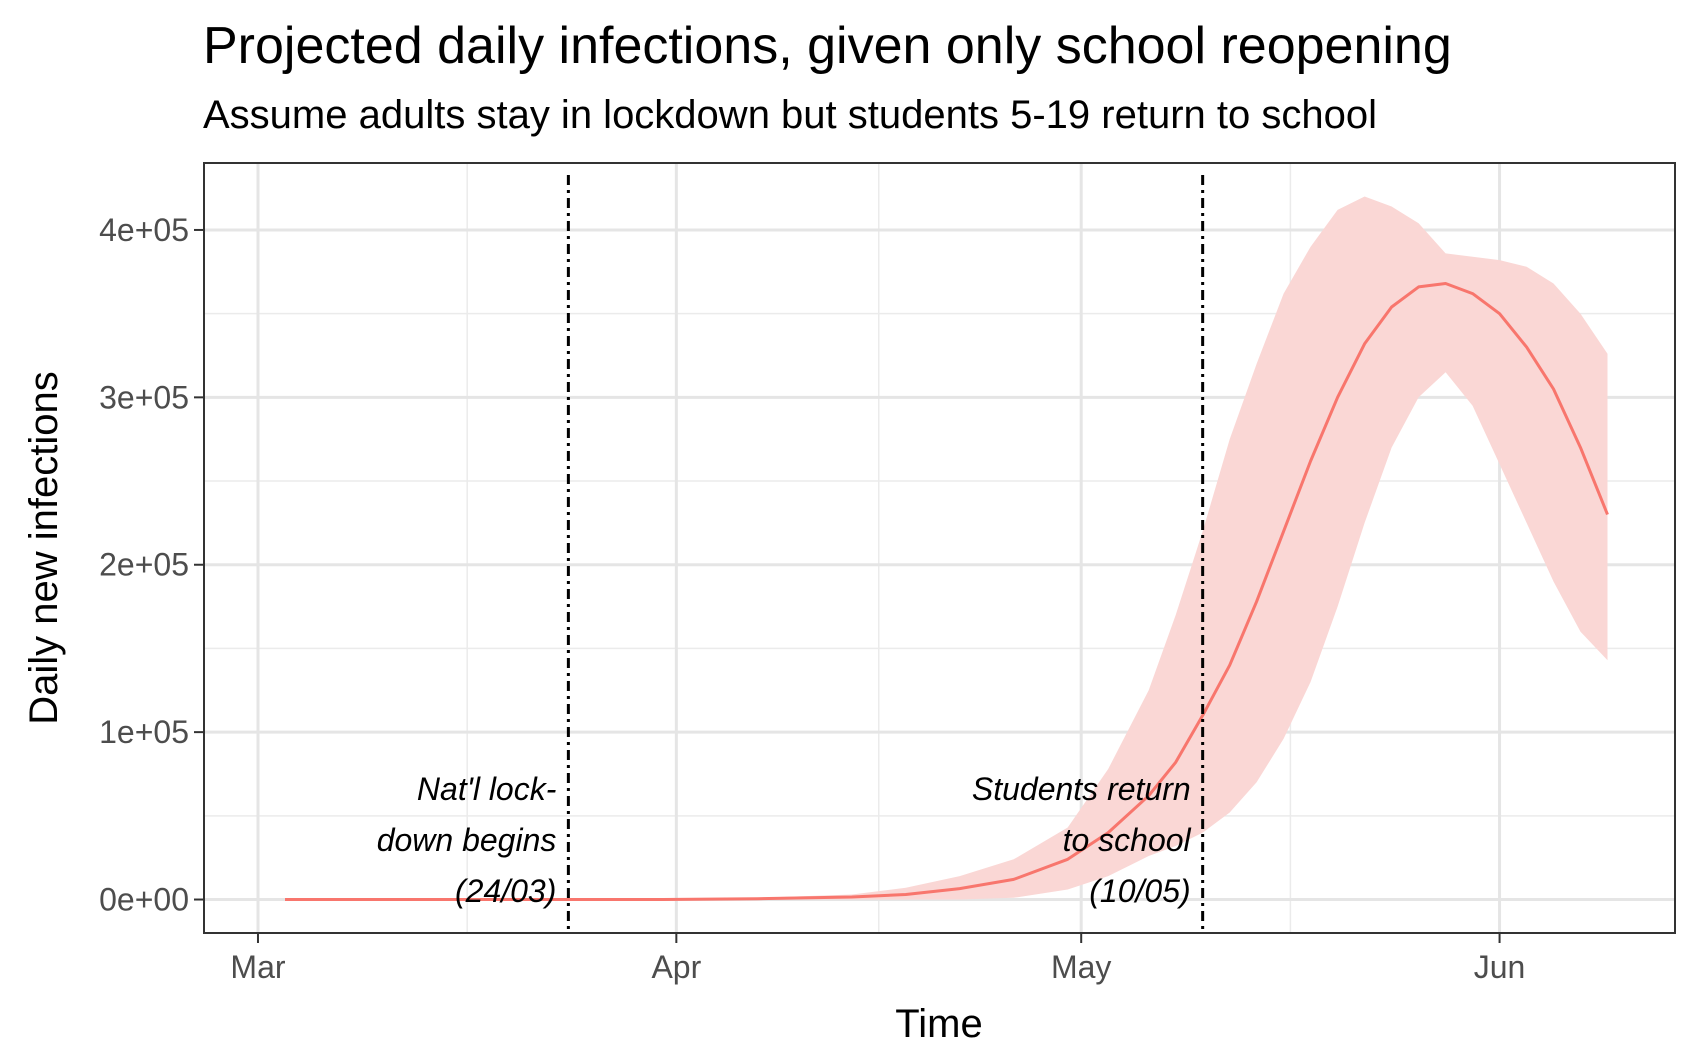  I want to click on x-axis: Mar Apr May Jun, so click(877, 959).